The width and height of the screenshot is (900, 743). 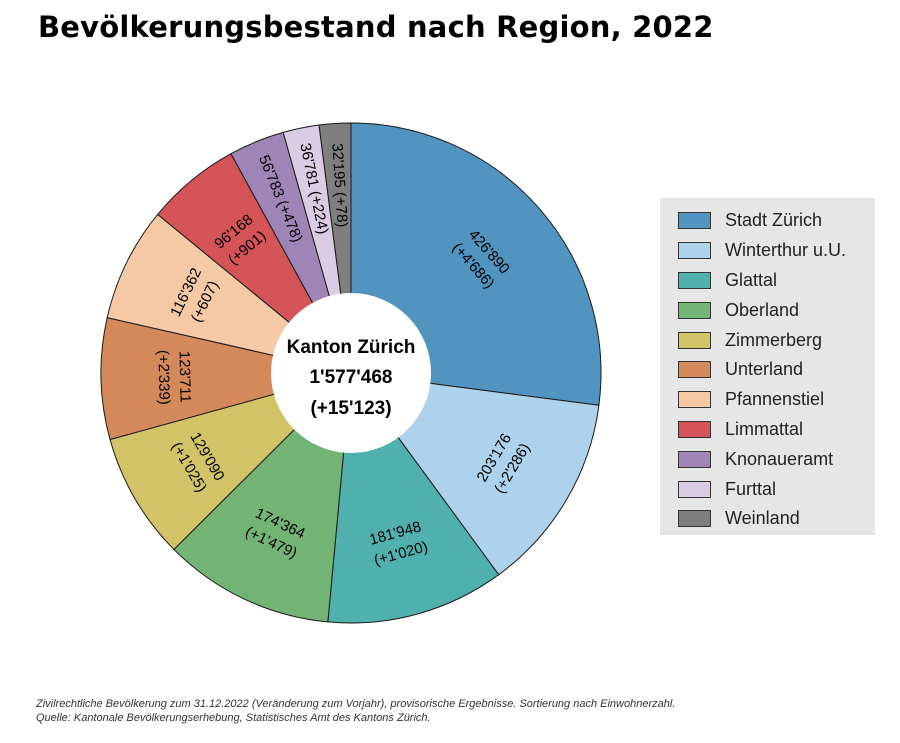 I want to click on chart-title: Bevölkerungsbestand nach Region, 2022, so click(x=376, y=27).